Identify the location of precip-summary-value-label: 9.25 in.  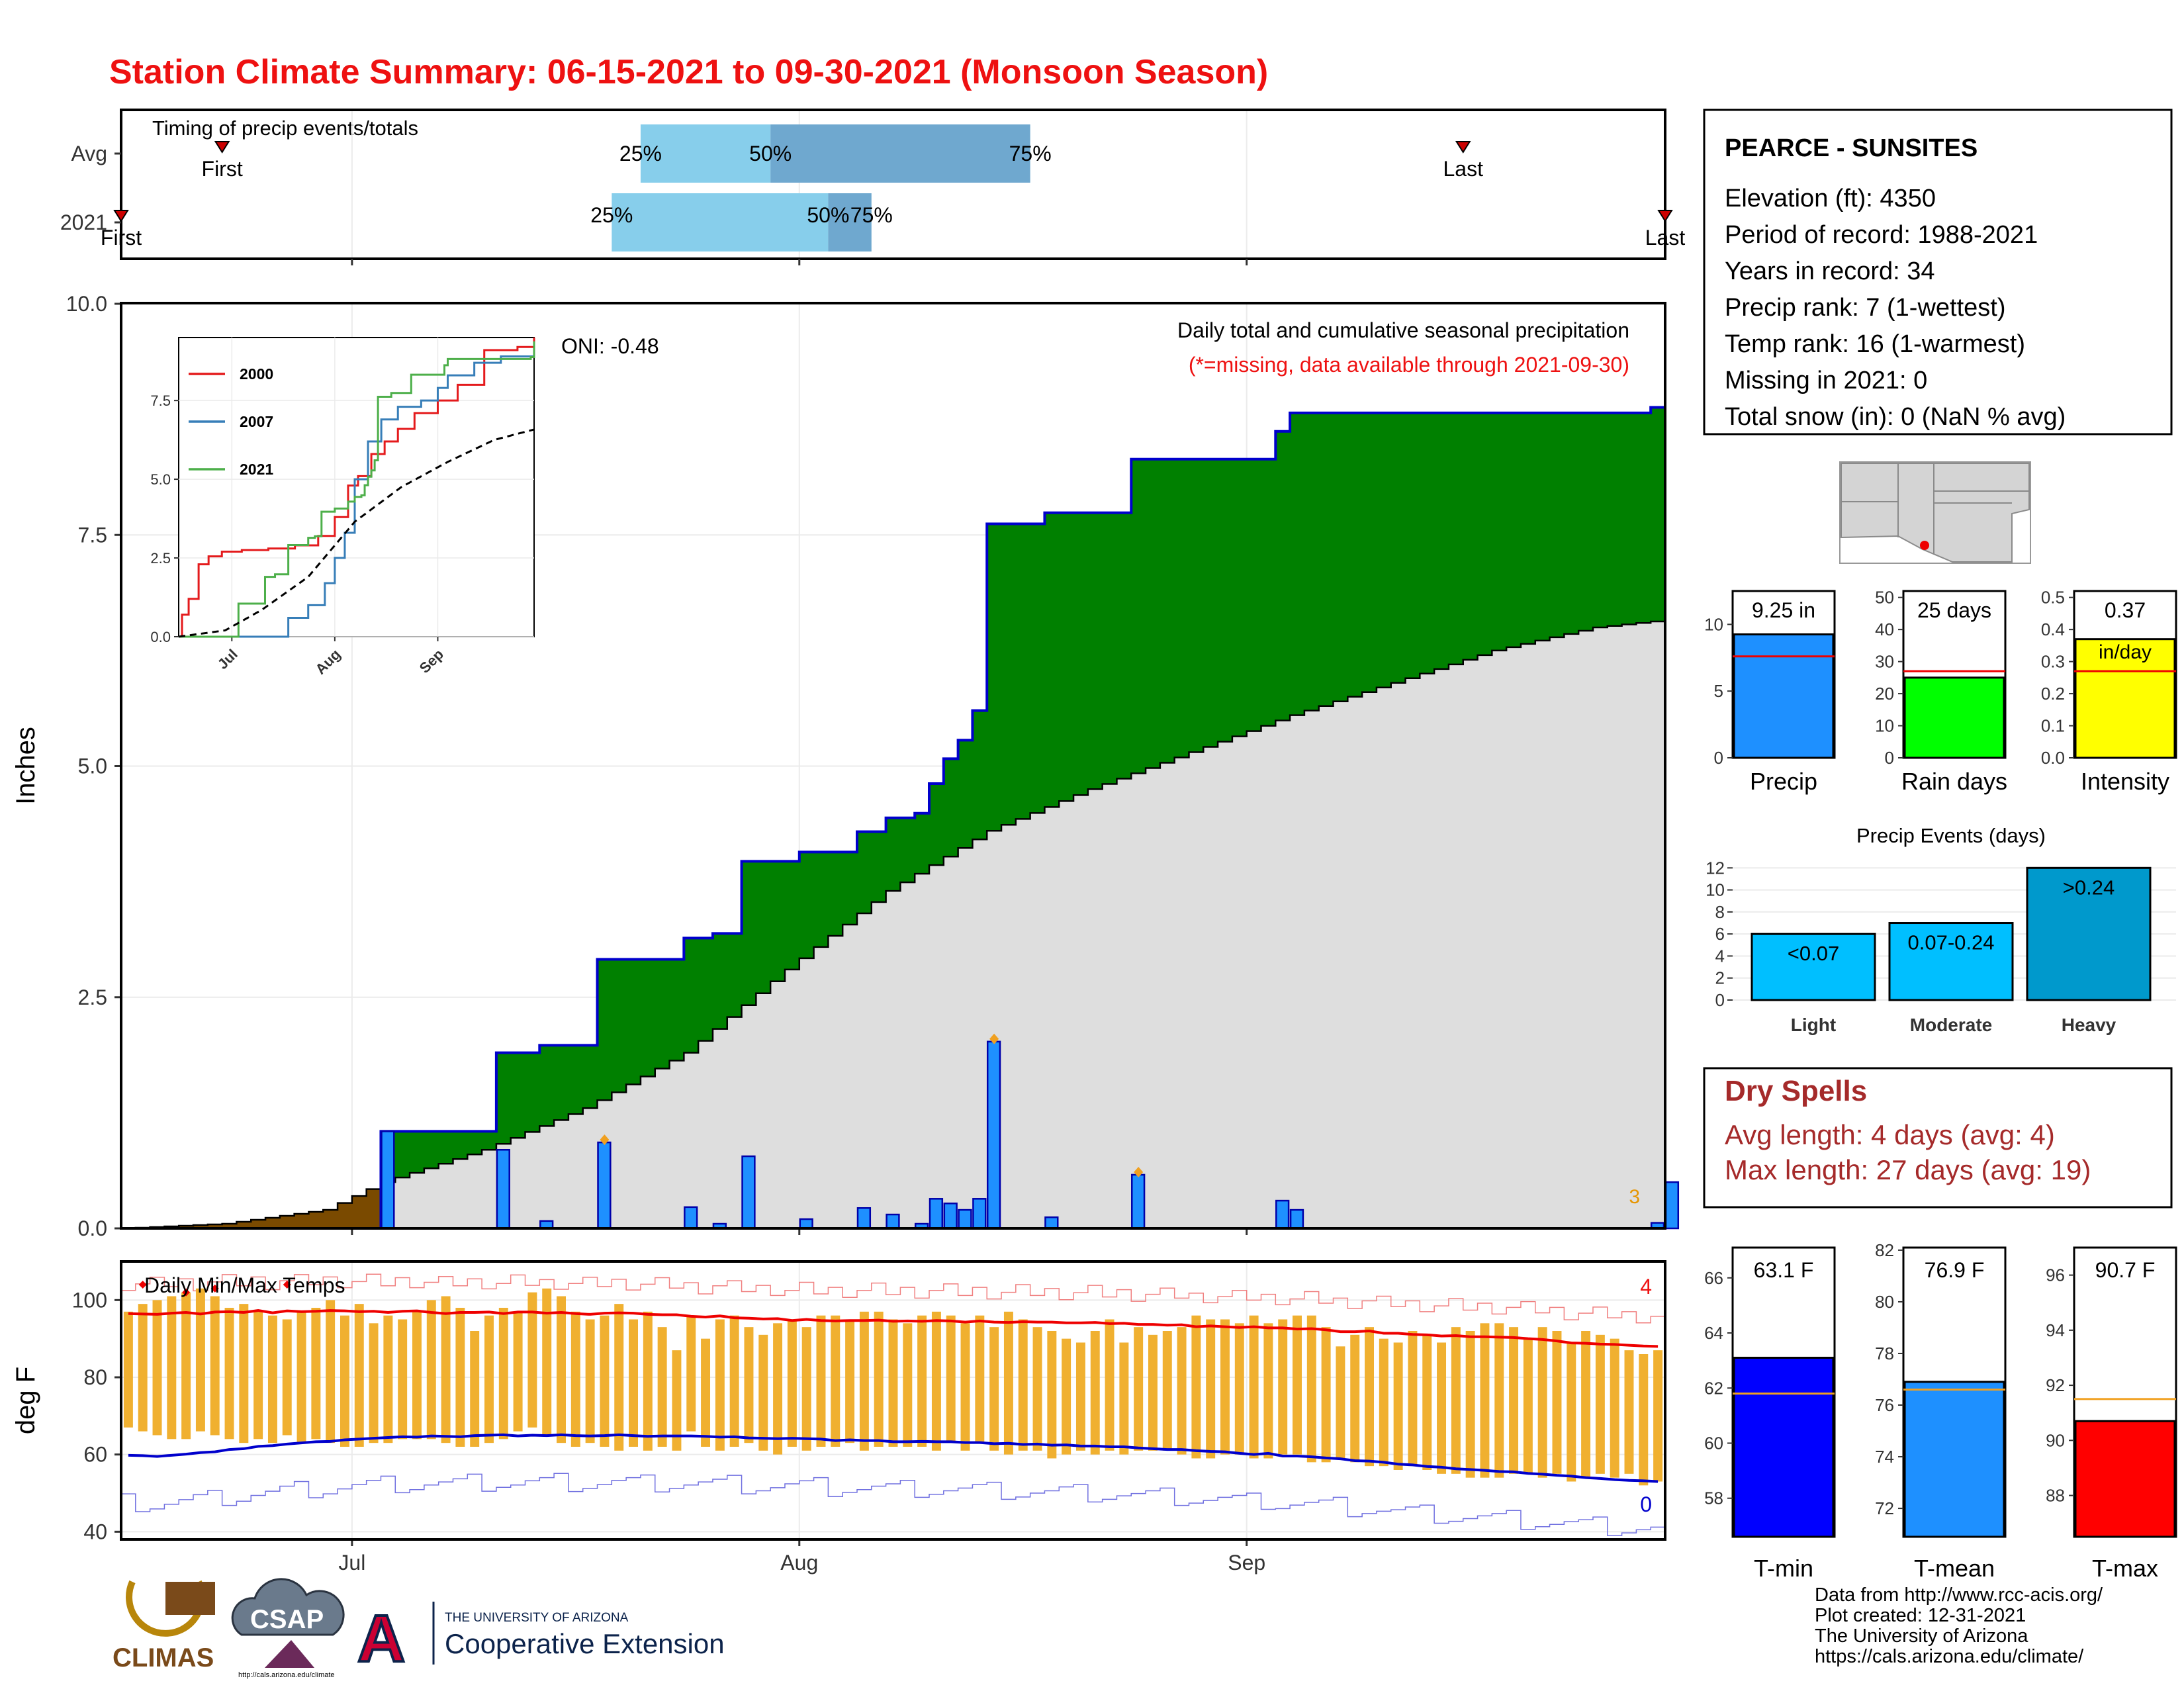
(1783, 610).